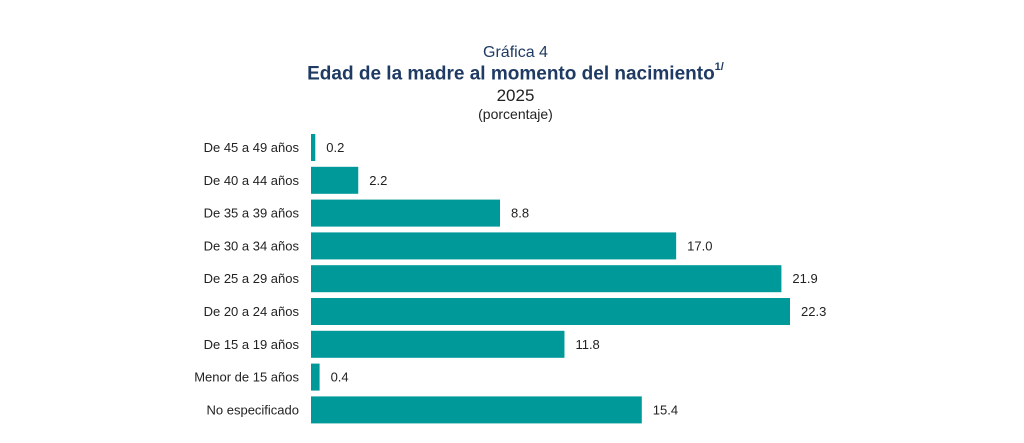 Image resolution: width=1024 pixels, height=443 pixels. I want to click on value-label: 21.9, so click(804, 278).